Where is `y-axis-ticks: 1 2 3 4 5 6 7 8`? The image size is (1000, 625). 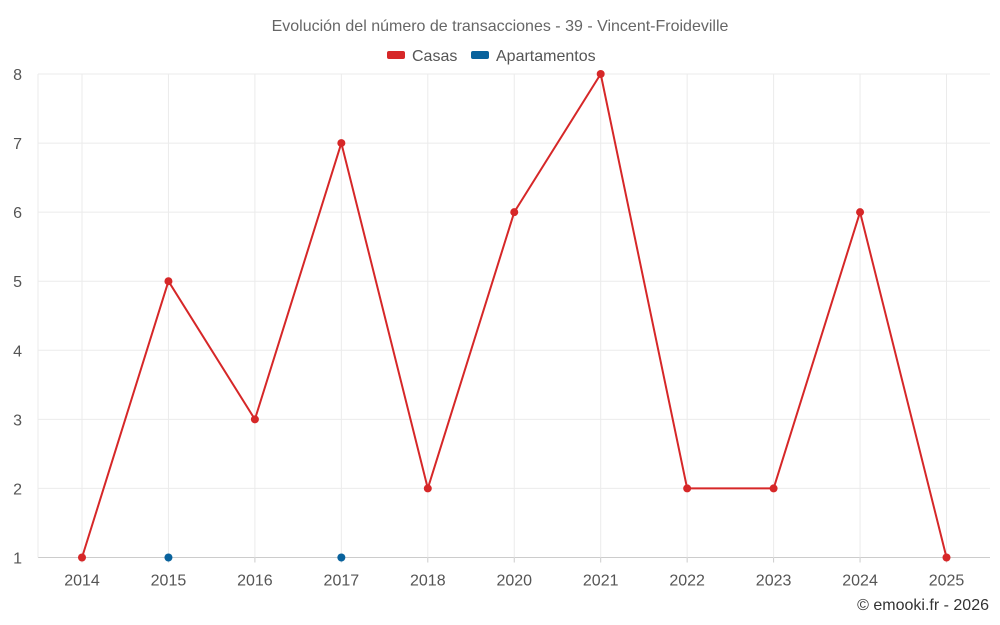 y-axis-ticks: 1 2 3 4 5 6 7 8 is located at coordinates (17, 317).